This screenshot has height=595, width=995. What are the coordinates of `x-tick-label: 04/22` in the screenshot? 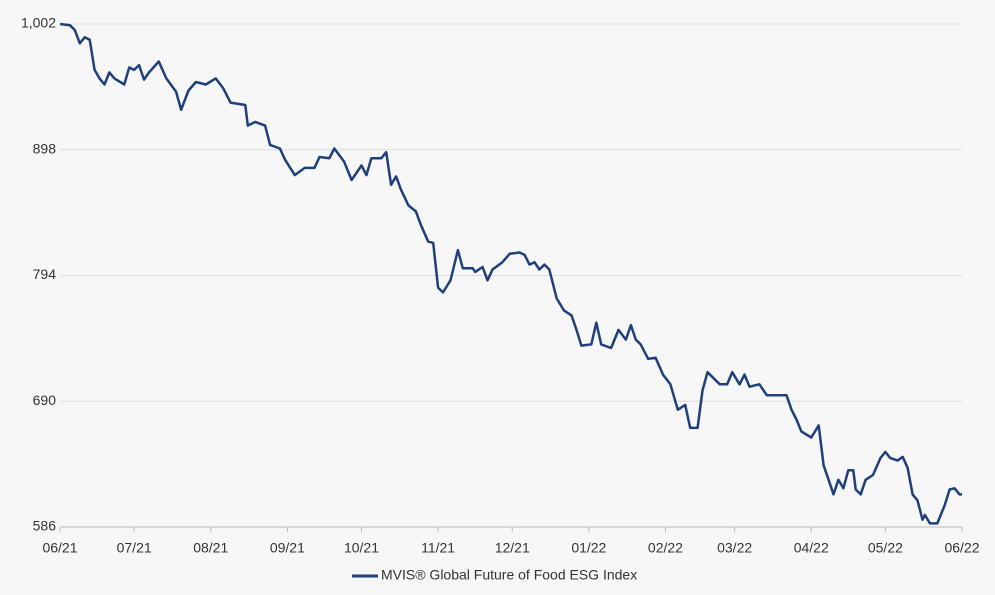 It's located at (811, 548).